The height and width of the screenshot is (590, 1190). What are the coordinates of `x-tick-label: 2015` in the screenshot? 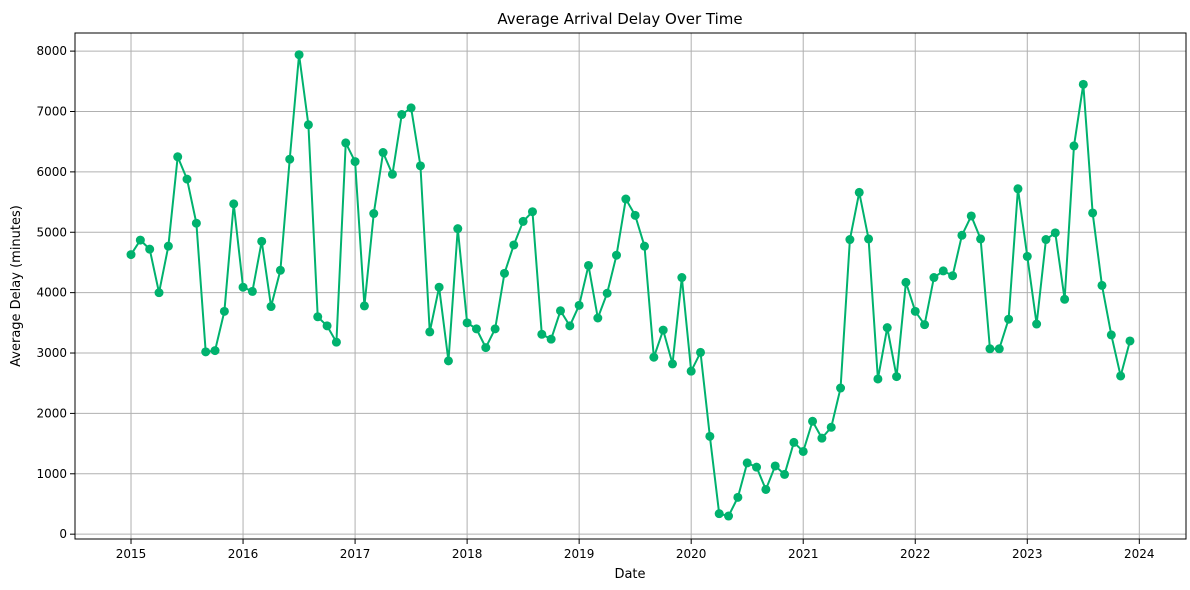 It's located at (131, 554).